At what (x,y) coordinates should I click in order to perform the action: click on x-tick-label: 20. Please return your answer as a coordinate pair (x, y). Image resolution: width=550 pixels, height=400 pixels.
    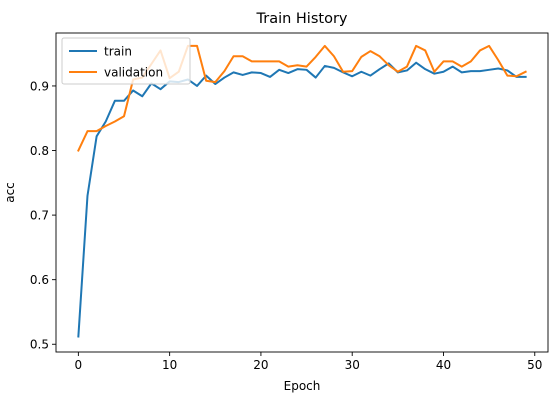
    Looking at the image, I should click on (260, 365).